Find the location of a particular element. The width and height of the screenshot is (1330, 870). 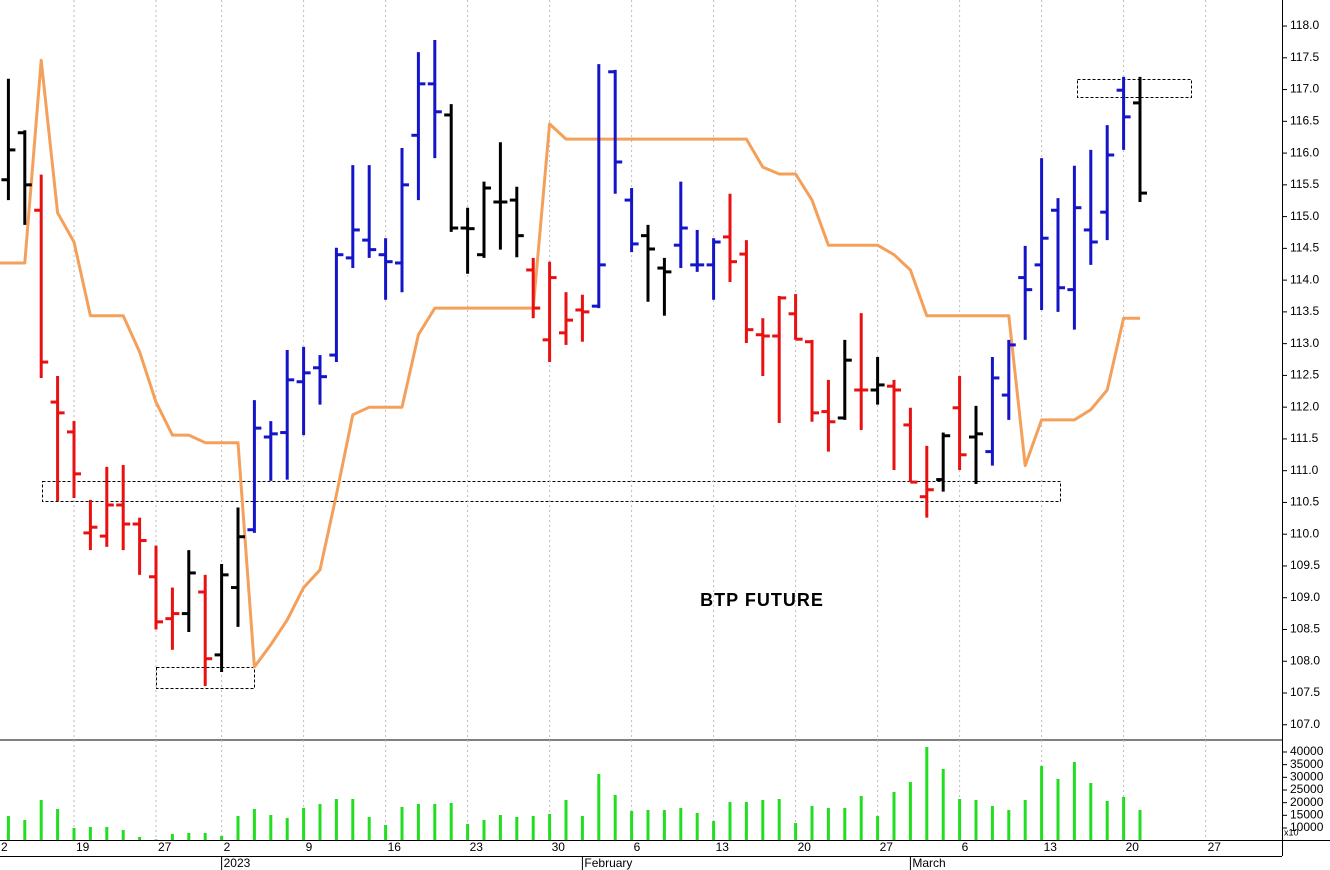

x-tick-label: 16 is located at coordinates (395, 847).